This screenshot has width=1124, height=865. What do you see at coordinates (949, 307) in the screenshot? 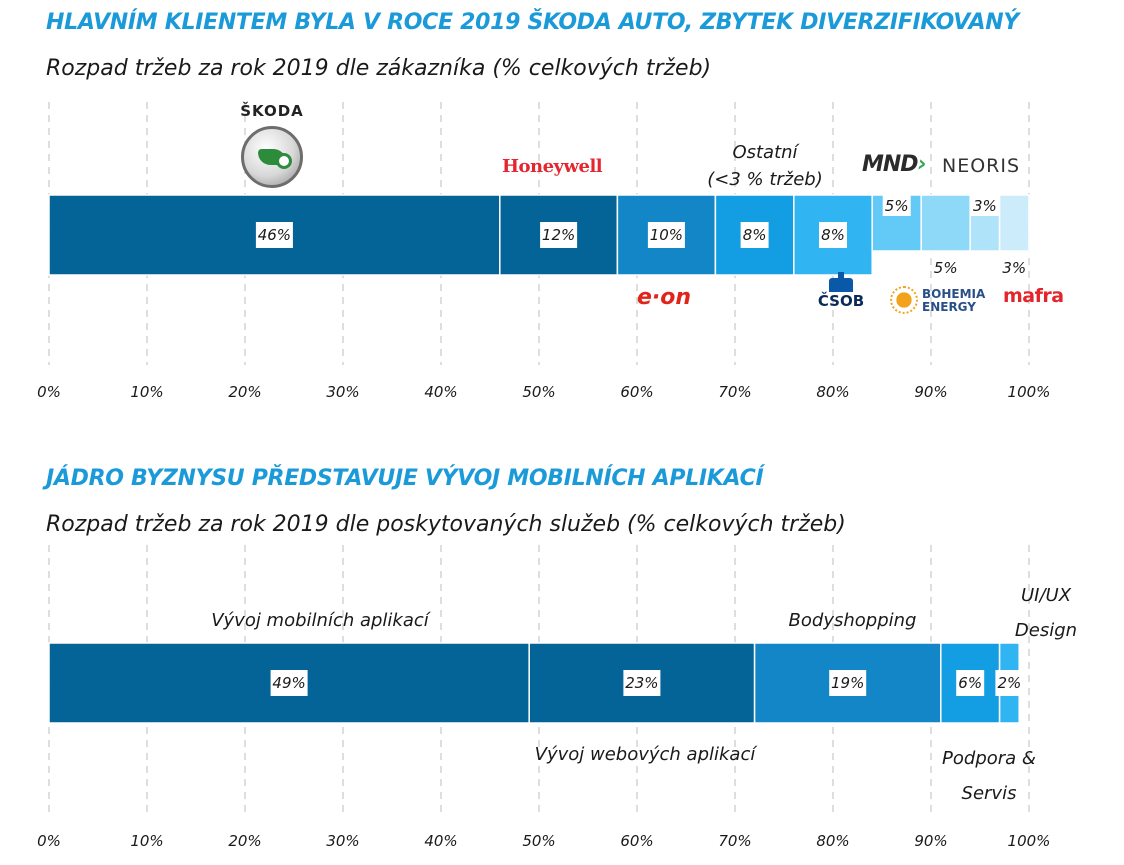
I see `bohemia-line-2: ENERGY` at bounding box center [949, 307].